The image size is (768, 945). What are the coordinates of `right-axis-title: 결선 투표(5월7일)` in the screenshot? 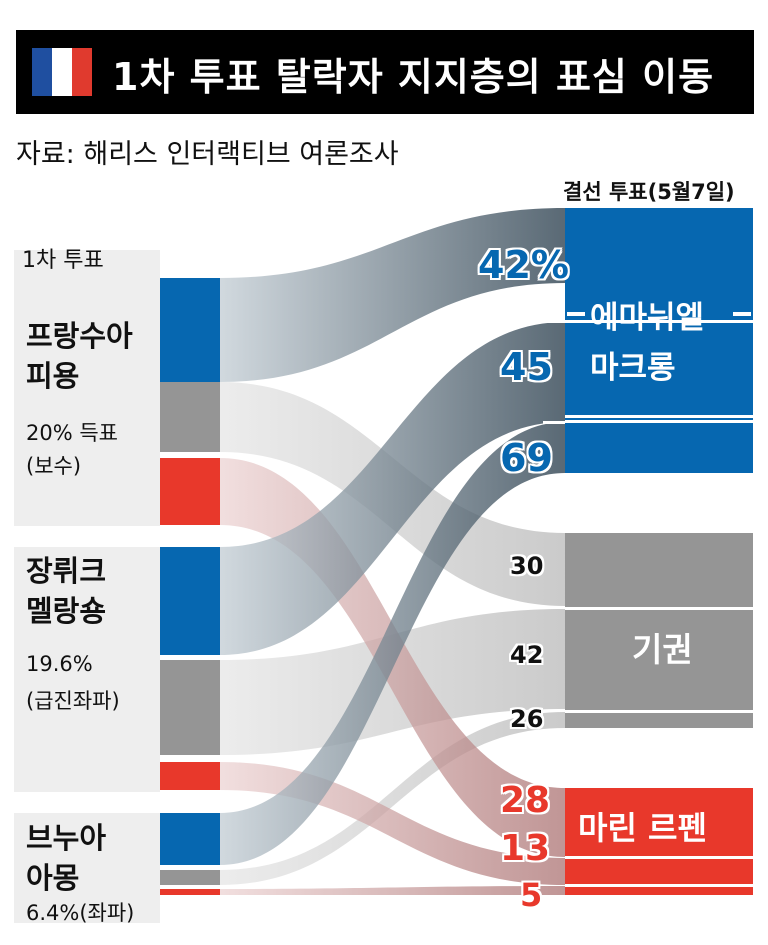 It's located at (649, 192).